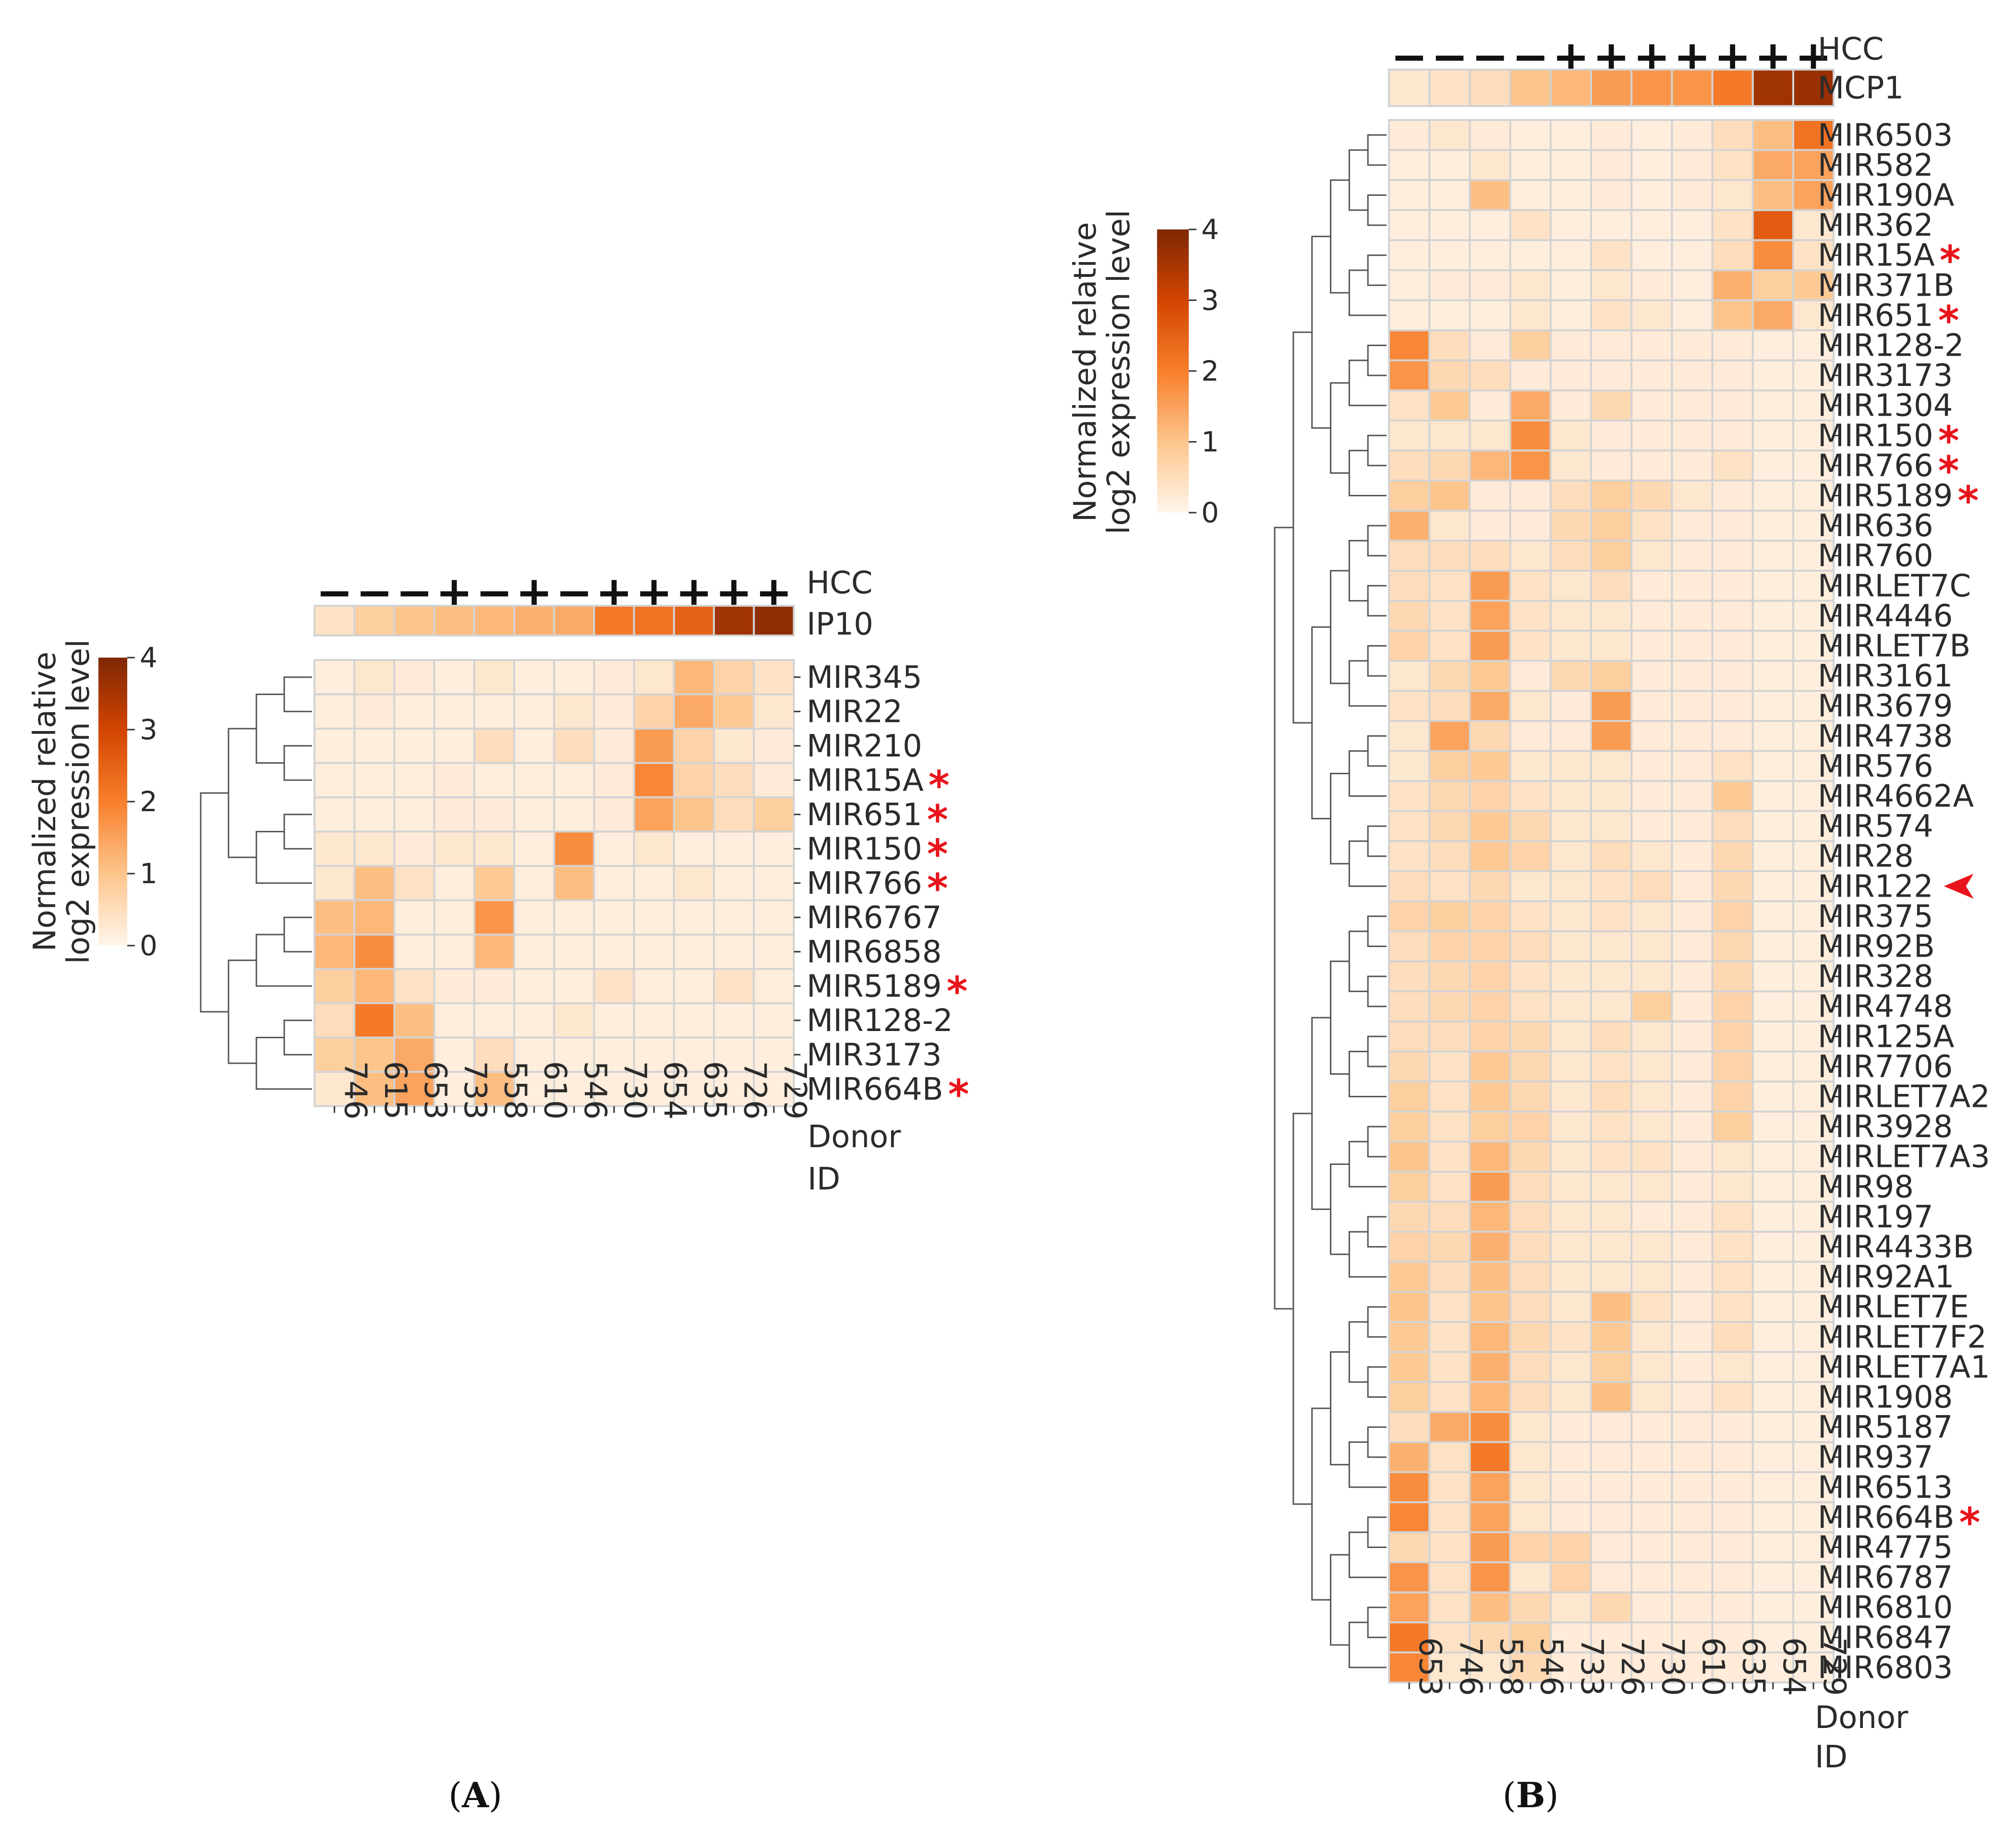  I want to click on colorbar-title-b-line1: Normalized relative, so click(1085, 372).